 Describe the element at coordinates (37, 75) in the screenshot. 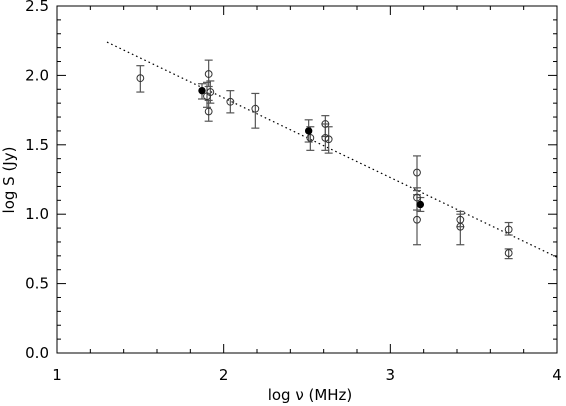

I see `y-tick-label: 2.0` at that location.